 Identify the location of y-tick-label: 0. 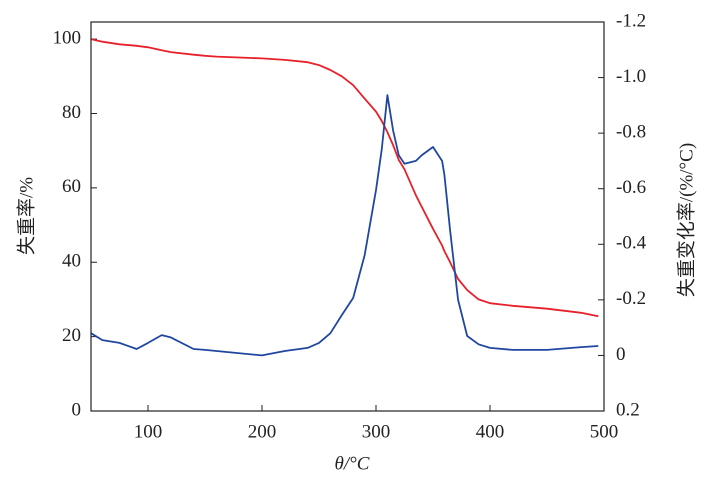
(77, 409).